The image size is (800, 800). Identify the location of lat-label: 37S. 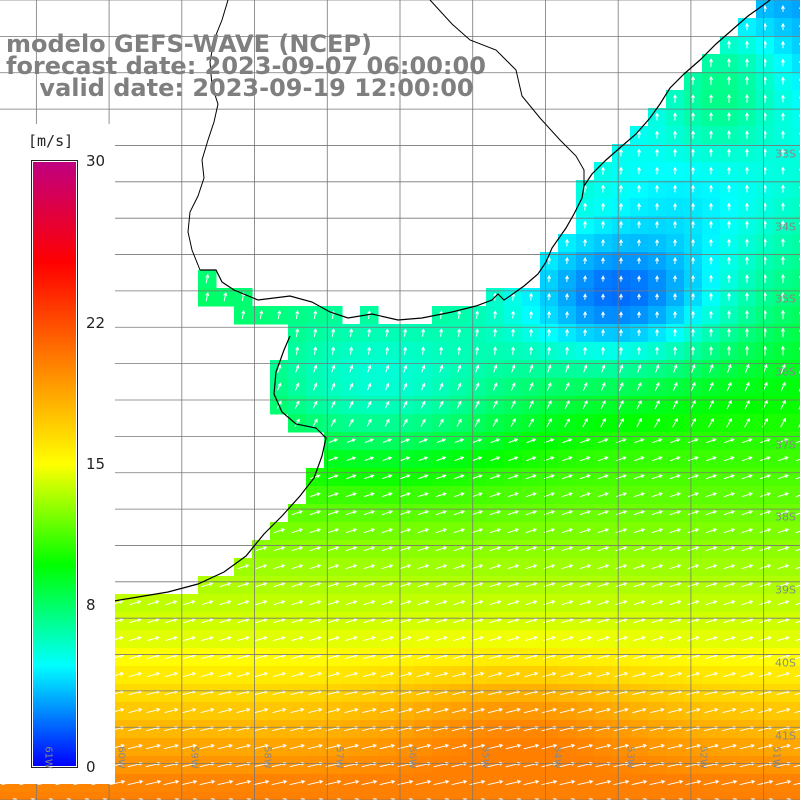
(785, 445).